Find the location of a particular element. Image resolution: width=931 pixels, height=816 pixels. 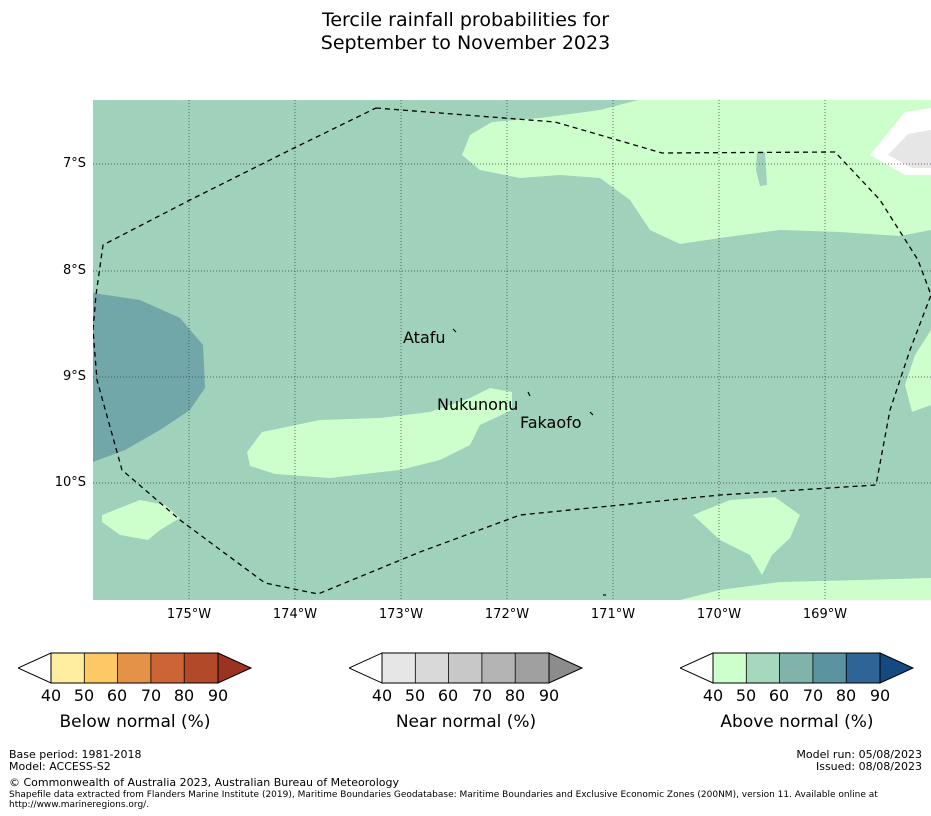

above-normal-60-70-area is located at coordinates (149, 377).